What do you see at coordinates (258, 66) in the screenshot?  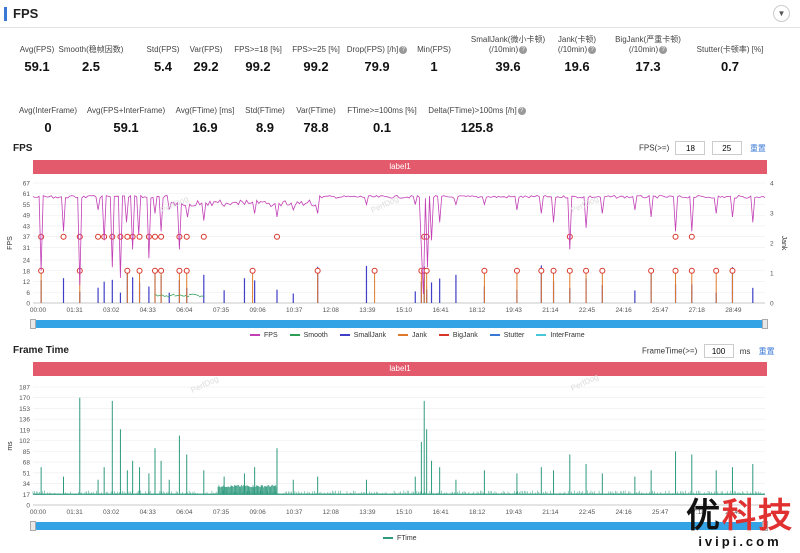 I see `stat-value: 99.2` at bounding box center [258, 66].